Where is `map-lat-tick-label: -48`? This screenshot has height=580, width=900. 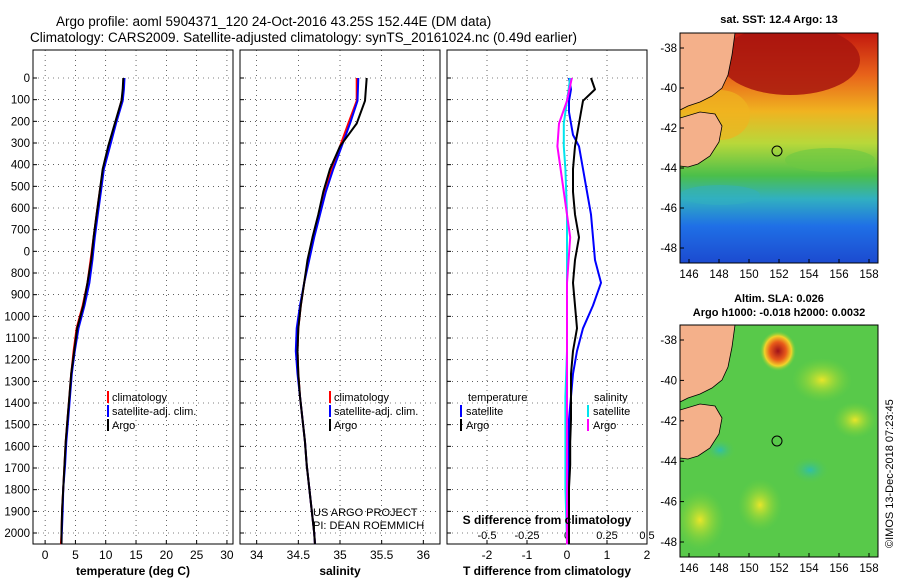 map-lat-tick-label: -48 is located at coordinates (668, 249).